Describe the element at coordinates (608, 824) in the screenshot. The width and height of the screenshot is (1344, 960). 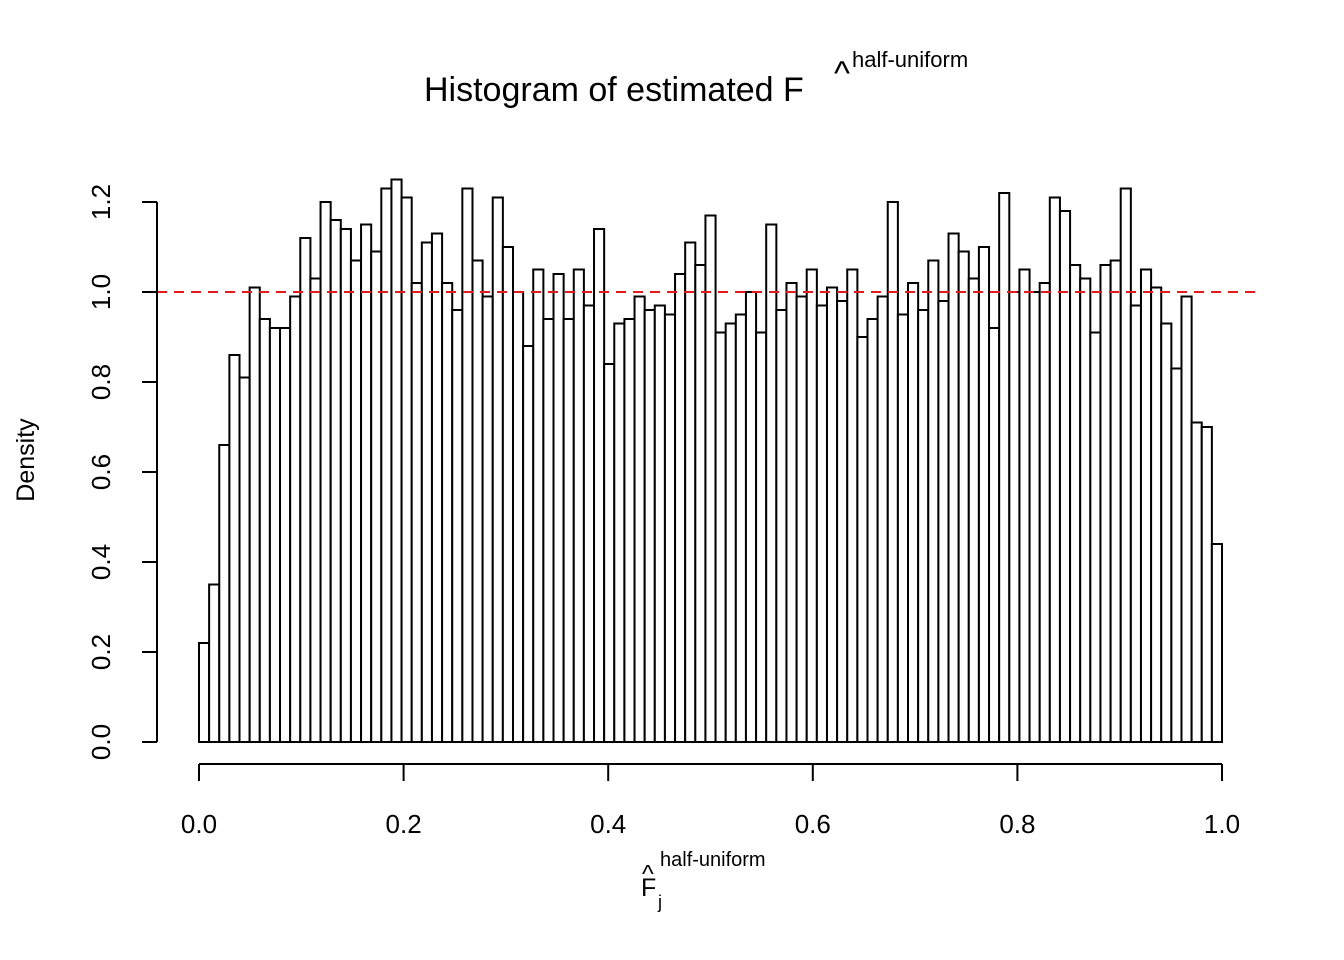
I see `x-tick-label-2: 0.4` at that location.